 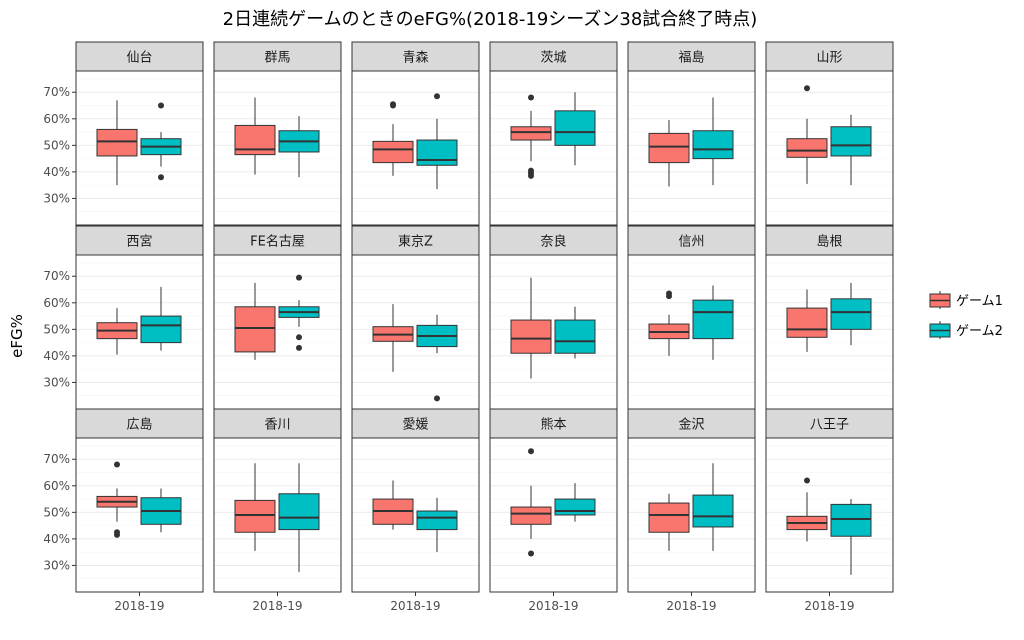 I want to click on x-tick-label: 2018-19, so click(x=139, y=606).